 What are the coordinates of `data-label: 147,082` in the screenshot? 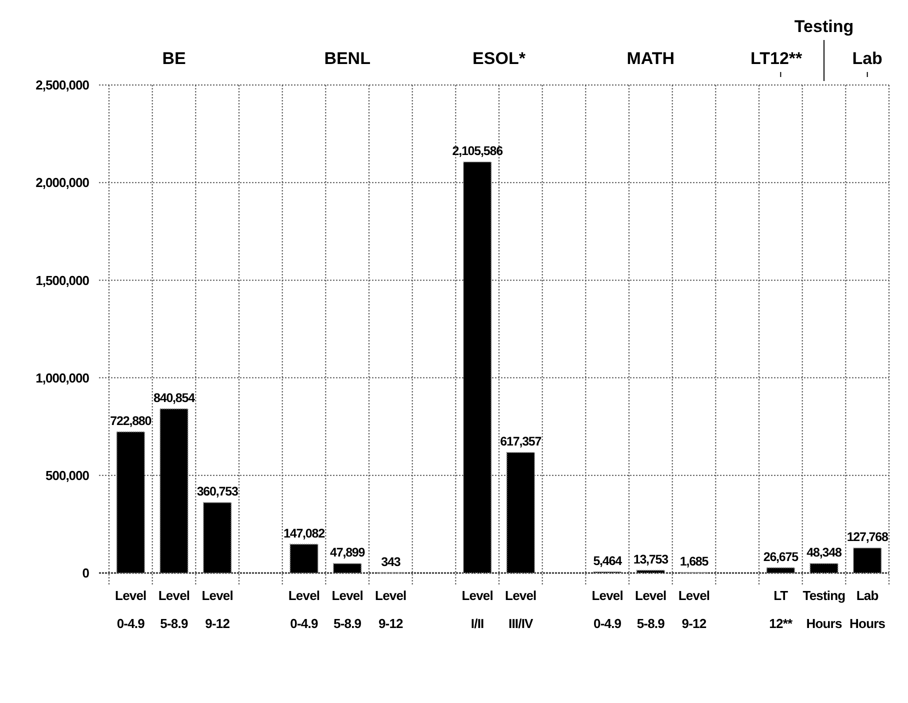 It's located at (305, 533).